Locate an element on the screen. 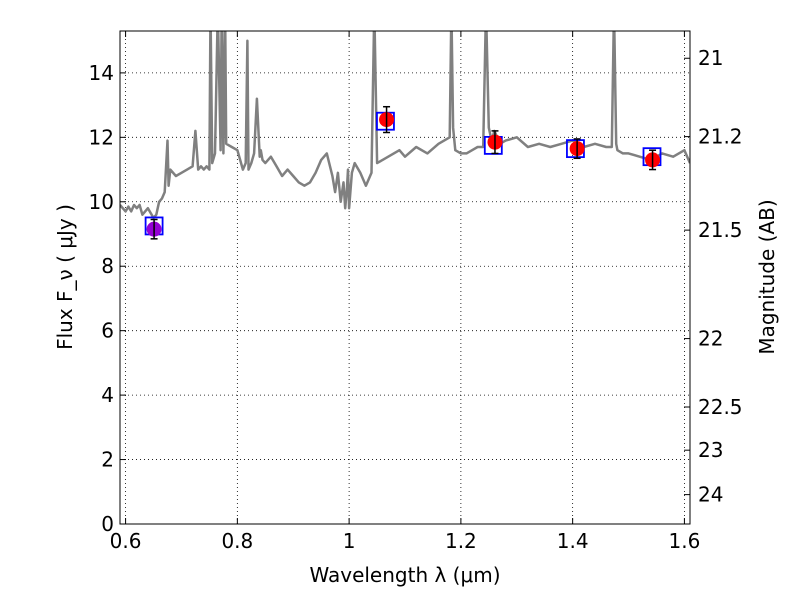 This screenshot has width=800, height=600. photometry-series is located at coordinates (403, 172).